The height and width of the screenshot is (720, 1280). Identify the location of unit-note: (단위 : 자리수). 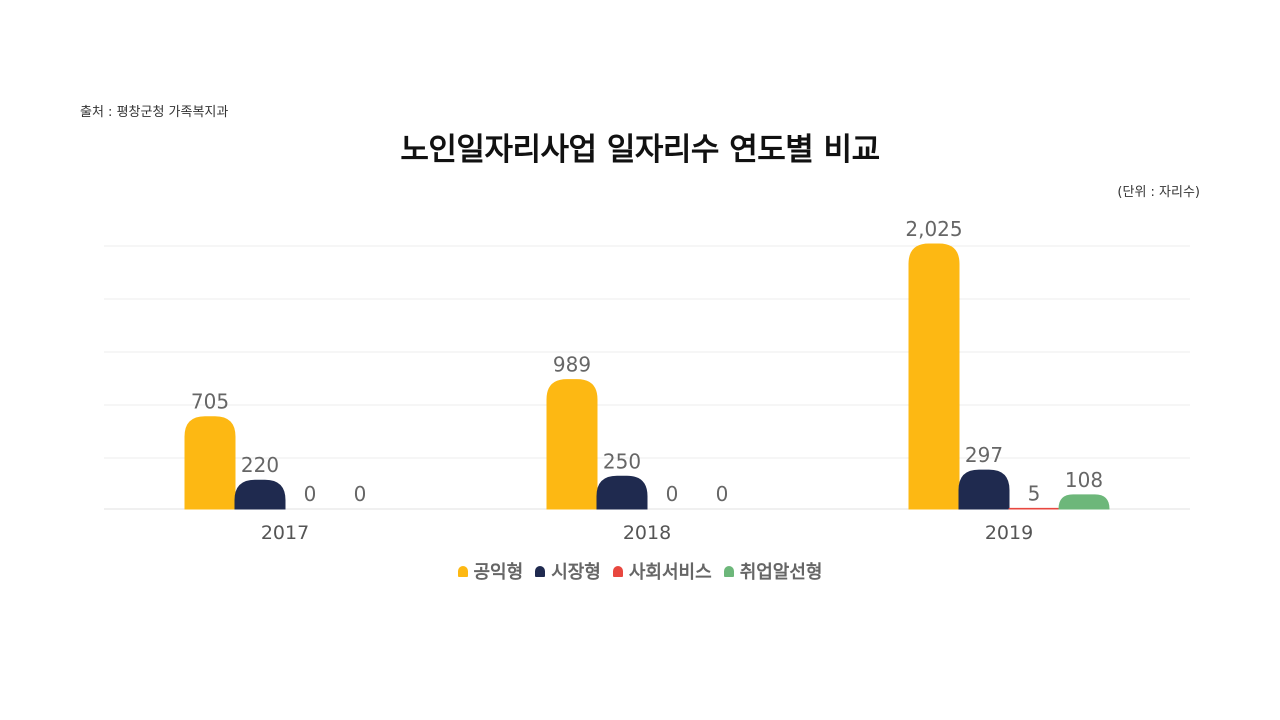
(1158, 192).